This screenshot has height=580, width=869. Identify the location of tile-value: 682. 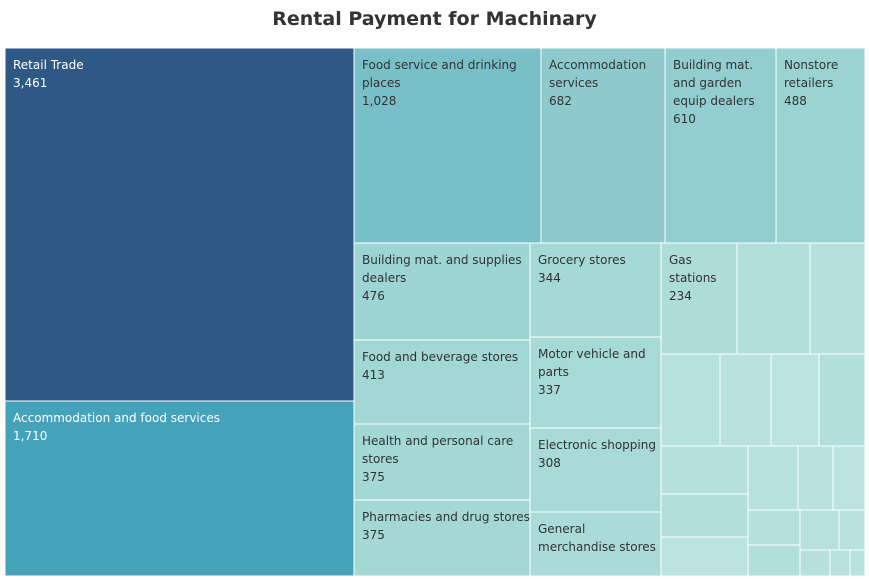
(560, 101).